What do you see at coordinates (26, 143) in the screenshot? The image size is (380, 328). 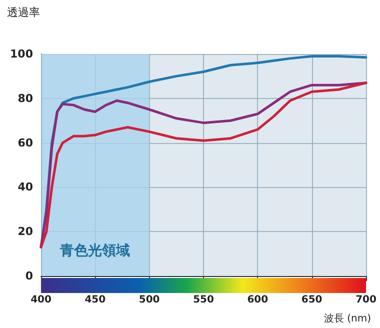 I see `y-tick-label: 60` at bounding box center [26, 143].